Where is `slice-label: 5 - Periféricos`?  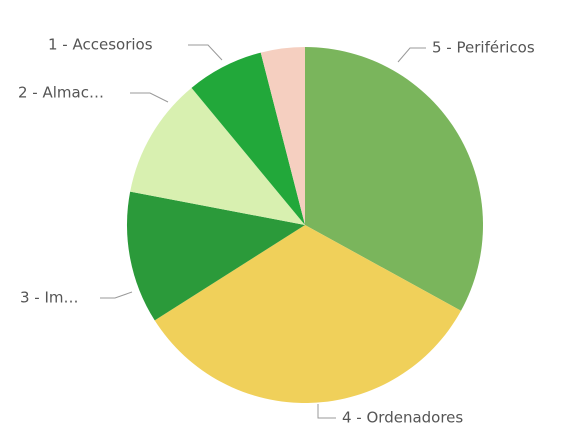
slice-label: 5 - Periféricos is located at coordinates (483, 48).